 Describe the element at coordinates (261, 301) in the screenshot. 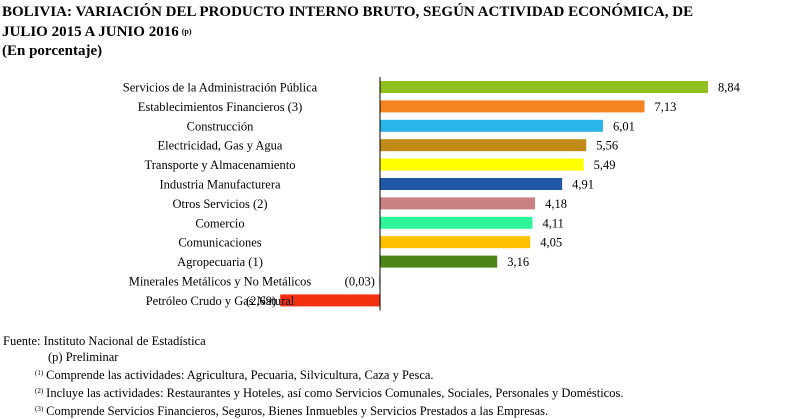

I see `value-label-11: (2,69)` at that location.